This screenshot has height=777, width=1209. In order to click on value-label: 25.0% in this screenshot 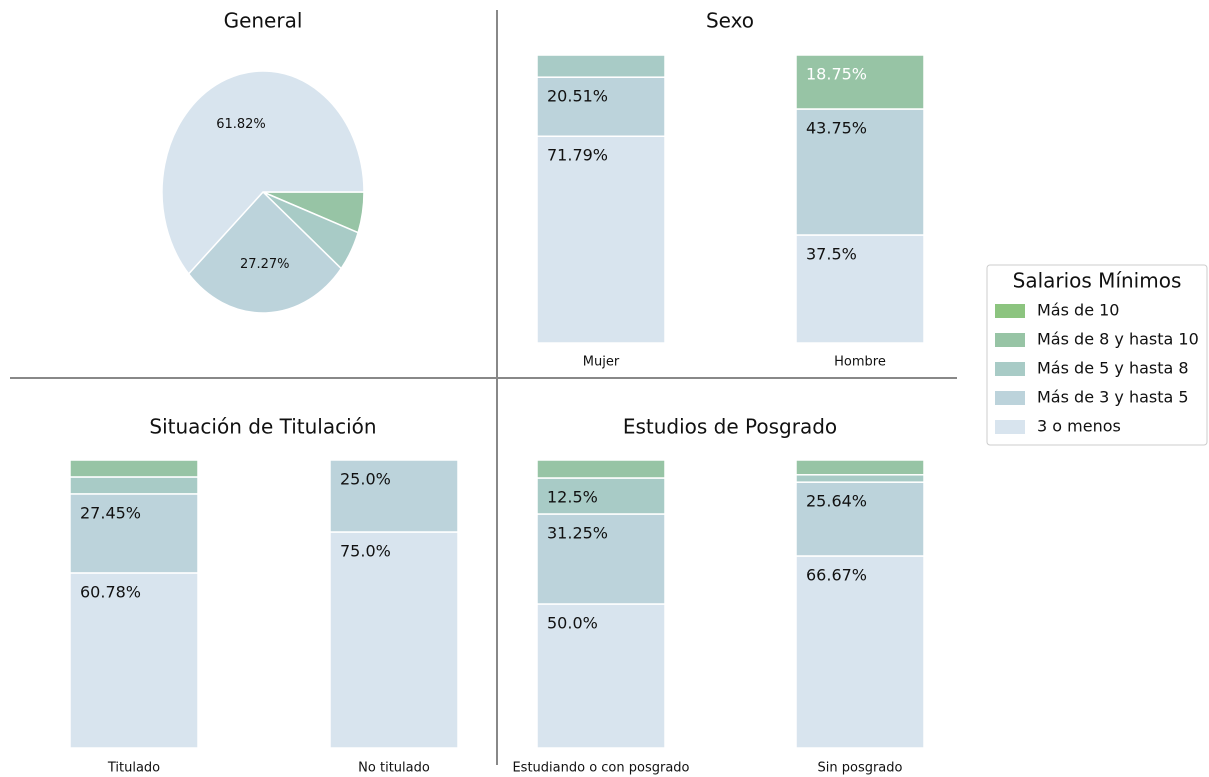, I will do `click(365, 479)`.